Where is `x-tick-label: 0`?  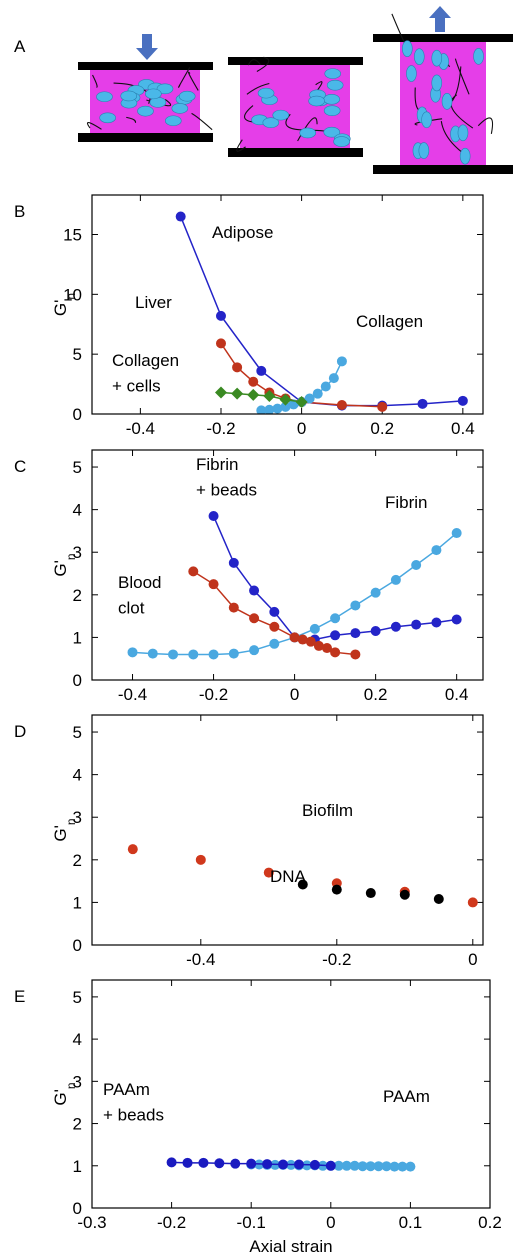 x-tick-label: 0 is located at coordinates (294, 694).